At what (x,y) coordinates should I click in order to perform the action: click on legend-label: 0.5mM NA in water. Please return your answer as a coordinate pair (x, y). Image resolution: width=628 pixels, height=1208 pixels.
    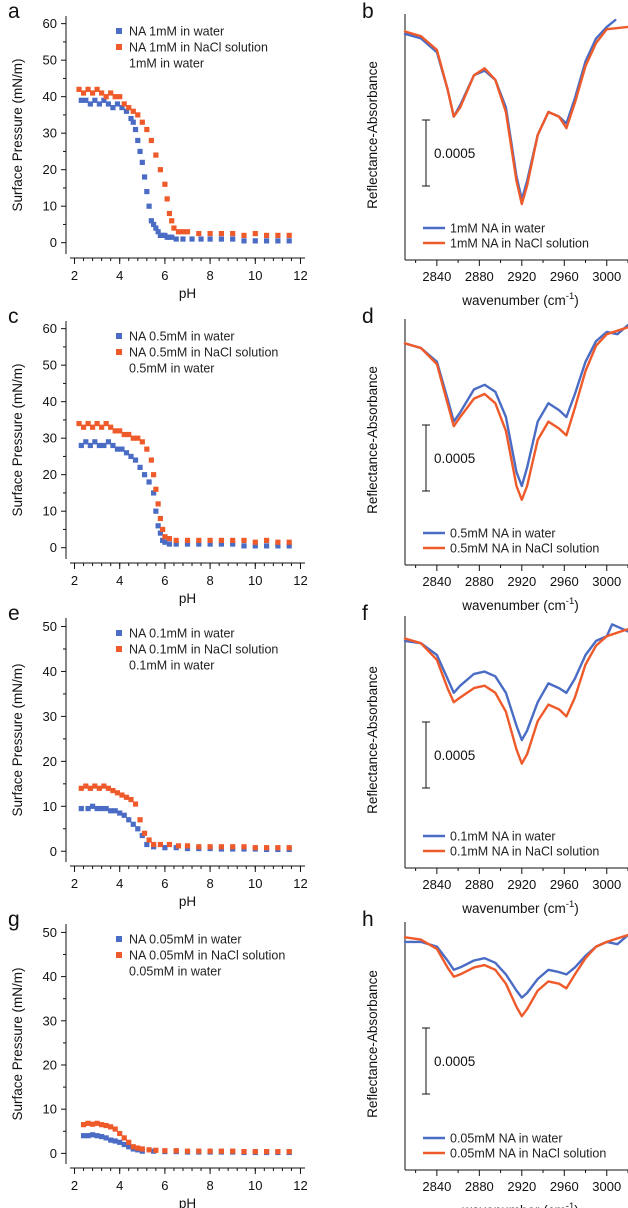
    Looking at the image, I should click on (503, 534).